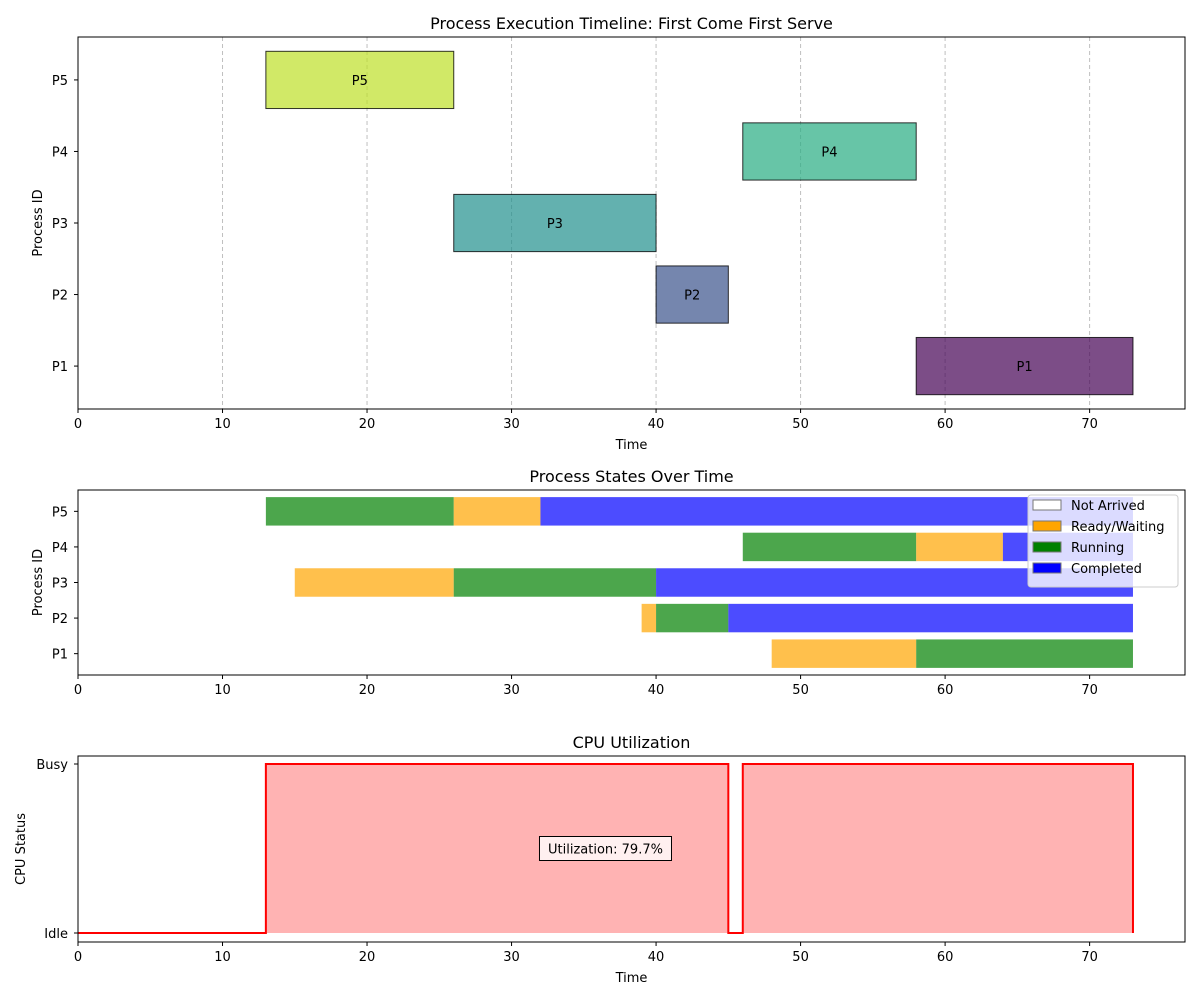  What do you see at coordinates (56, 934) in the screenshot?
I see `cpu-ytick-label: Idle` at bounding box center [56, 934].